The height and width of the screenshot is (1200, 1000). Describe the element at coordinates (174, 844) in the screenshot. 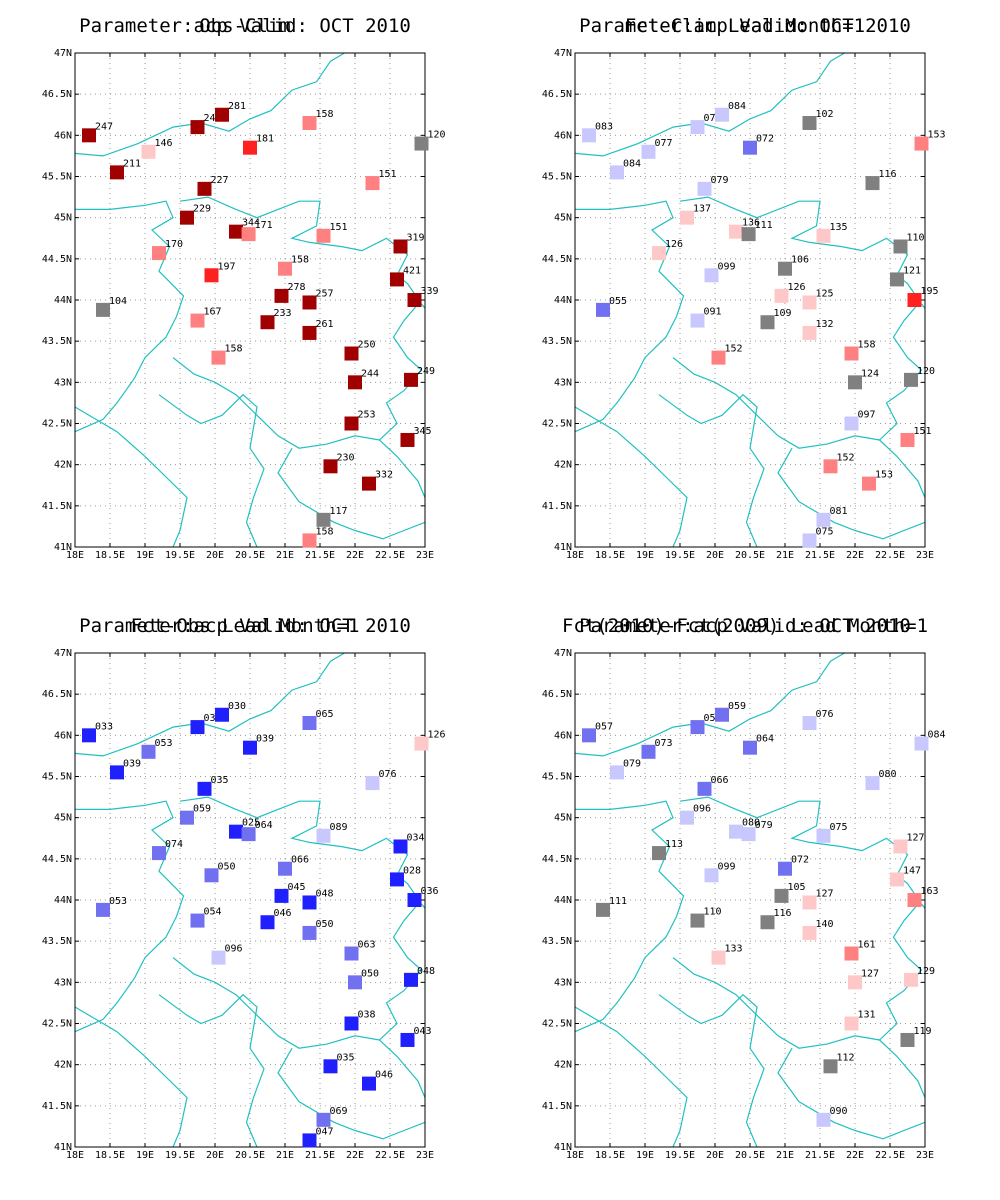

I see `station-label: 074` at that location.